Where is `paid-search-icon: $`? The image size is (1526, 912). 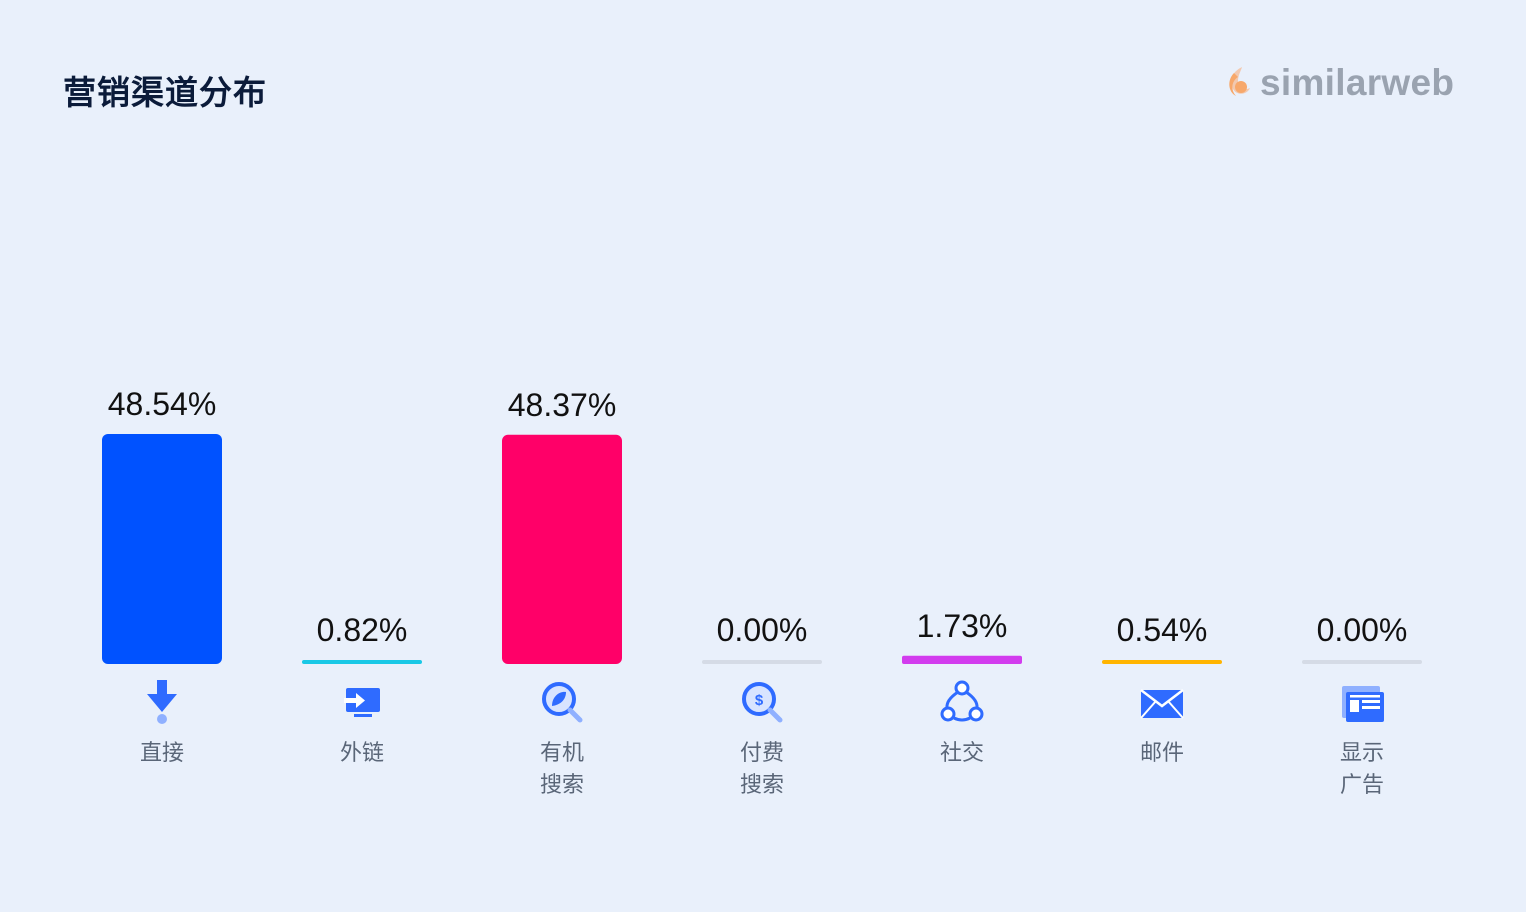
paid-search-icon: $ is located at coordinates (762, 702).